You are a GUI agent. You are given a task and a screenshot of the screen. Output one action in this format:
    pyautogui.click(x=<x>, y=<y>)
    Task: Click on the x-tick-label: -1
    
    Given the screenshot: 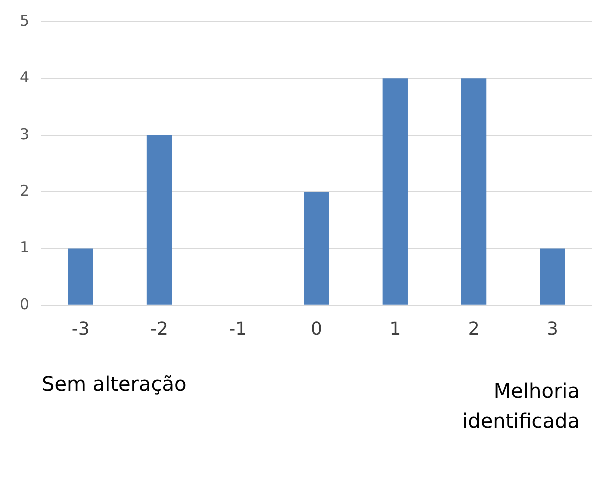 What is the action you would take?
    pyautogui.click(x=238, y=329)
    